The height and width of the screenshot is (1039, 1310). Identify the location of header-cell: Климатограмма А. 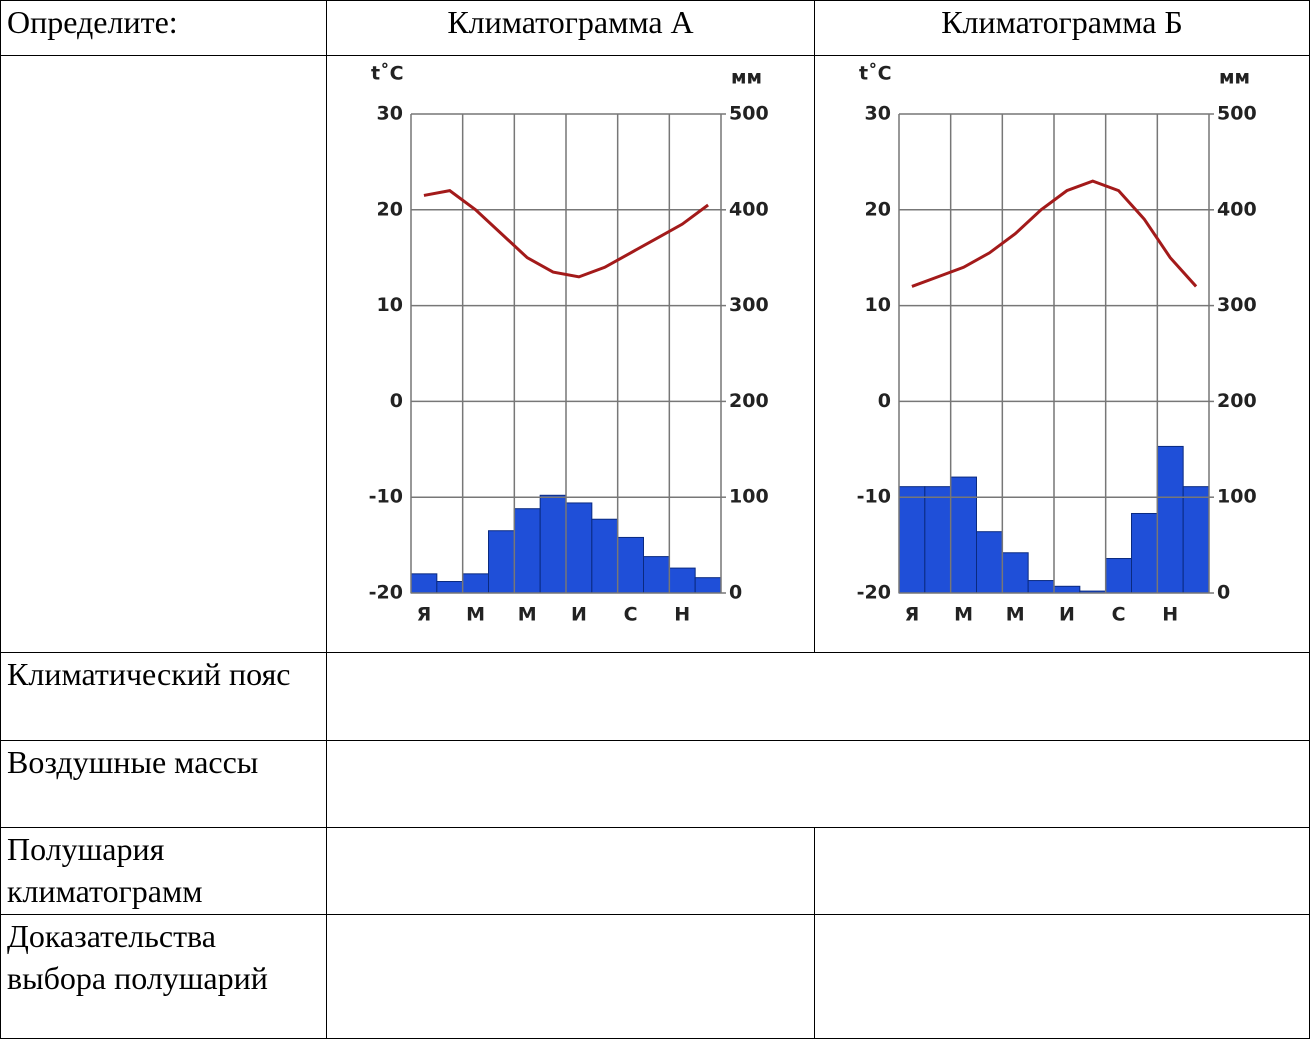
(570, 28).